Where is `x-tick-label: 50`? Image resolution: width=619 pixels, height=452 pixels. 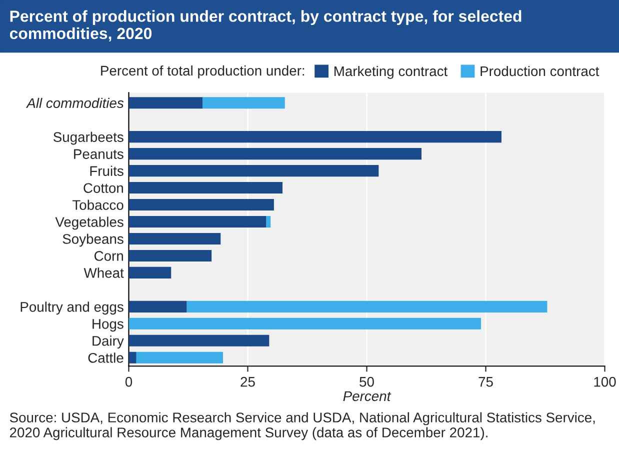 x-tick-label: 50 is located at coordinates (367, 381).